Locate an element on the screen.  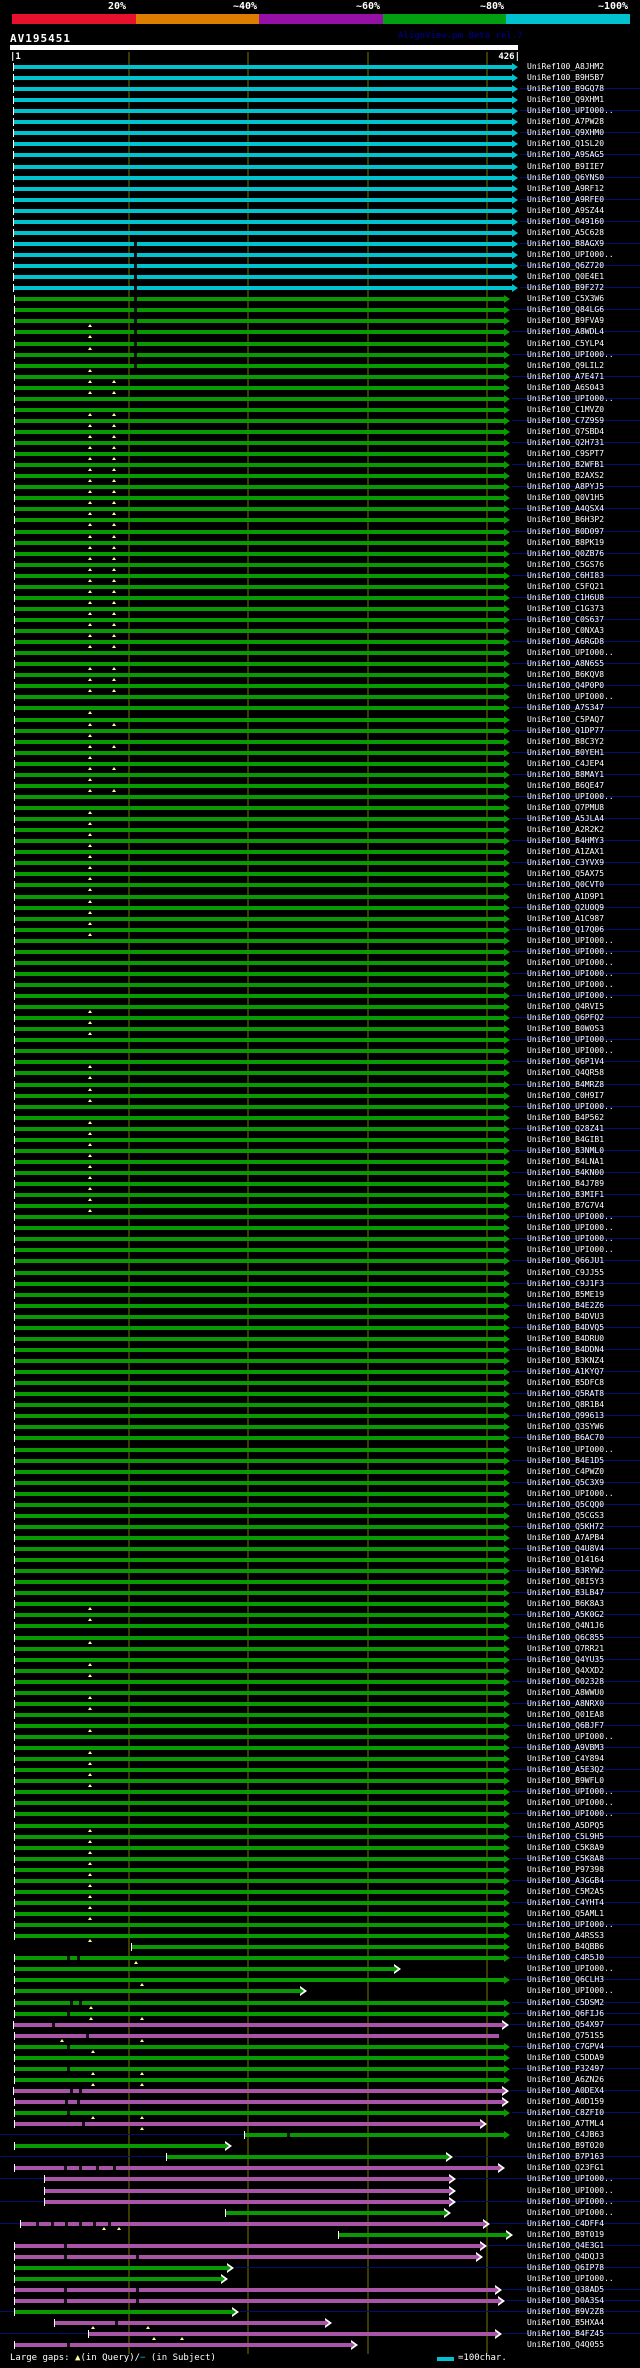
alignment-row: UniRef100_B9T020 is located at coordinates (320, 2146).